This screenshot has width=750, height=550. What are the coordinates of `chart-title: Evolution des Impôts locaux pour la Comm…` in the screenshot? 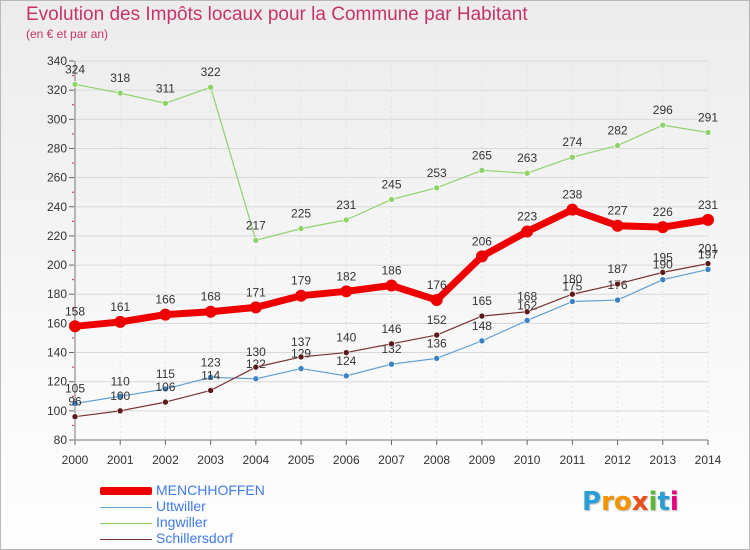 It's located at (277, 14).